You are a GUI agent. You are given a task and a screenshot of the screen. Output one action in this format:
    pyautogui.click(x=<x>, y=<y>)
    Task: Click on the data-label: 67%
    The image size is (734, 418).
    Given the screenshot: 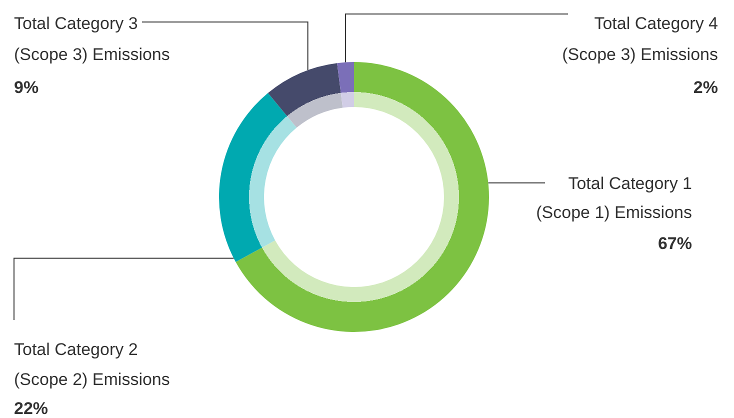 What is the action you would take?
    pyautogui.click(x=675, y=243)
    